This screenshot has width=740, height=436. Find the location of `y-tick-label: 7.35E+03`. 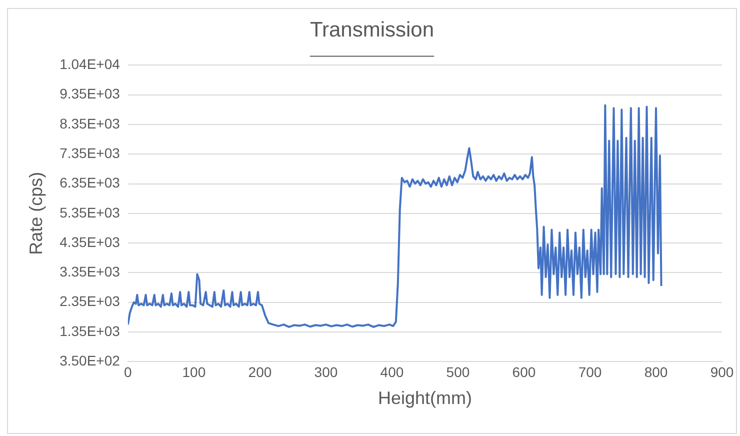

y-tick-label: 7.35E+03 is located at coordinates (90, 152).